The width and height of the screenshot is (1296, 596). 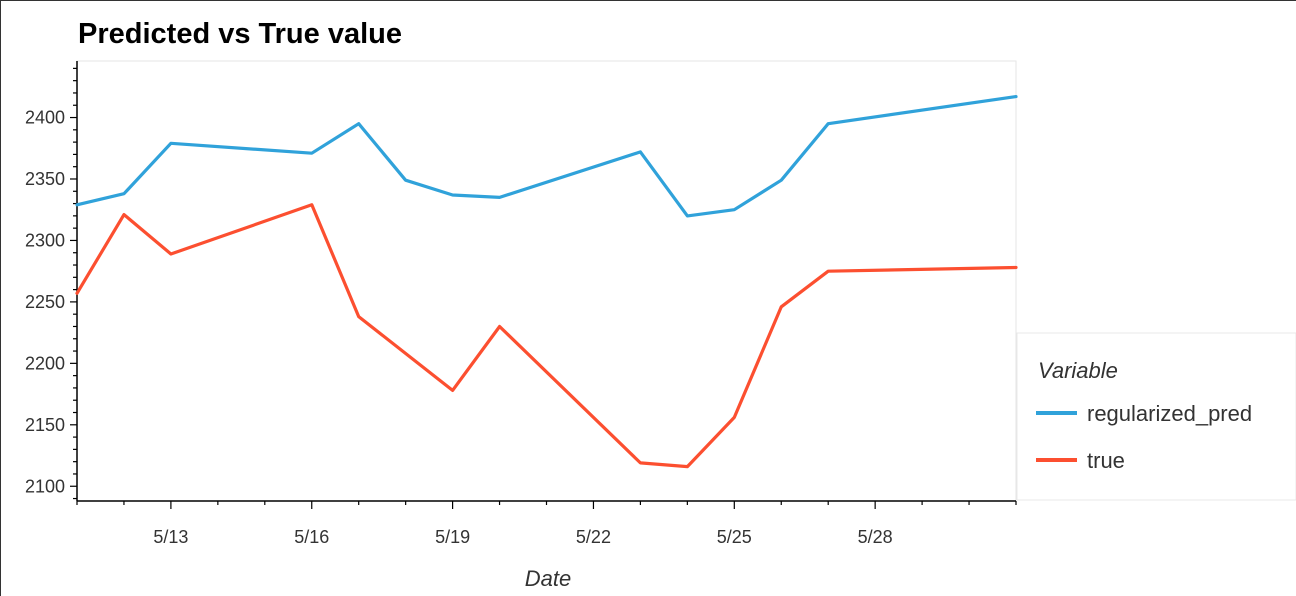 I want to click on y-tick-label: 2300, so click(x=45, y=240).